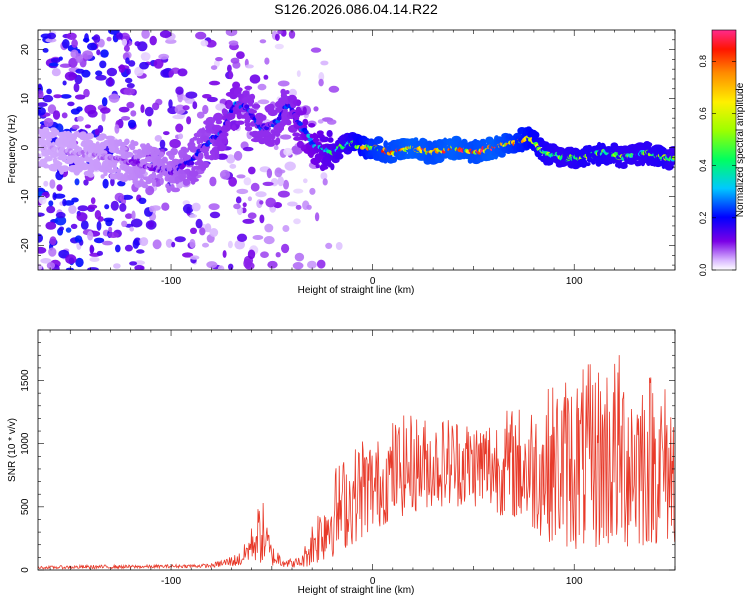  I want to click on spectrogram-y-axis-label: Frequency (Hz), so click(12, 149).